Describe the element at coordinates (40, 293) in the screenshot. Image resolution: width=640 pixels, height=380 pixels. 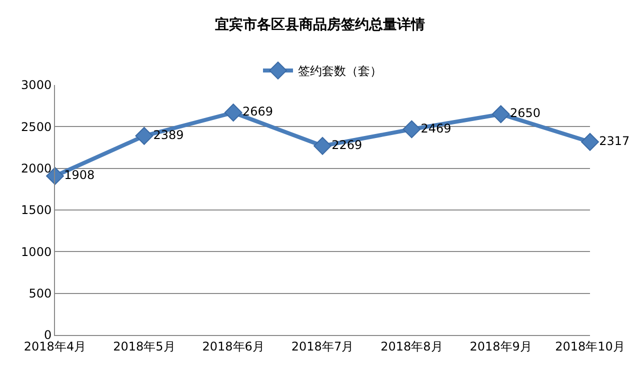
I see `y-tick-label: 500` at that location.